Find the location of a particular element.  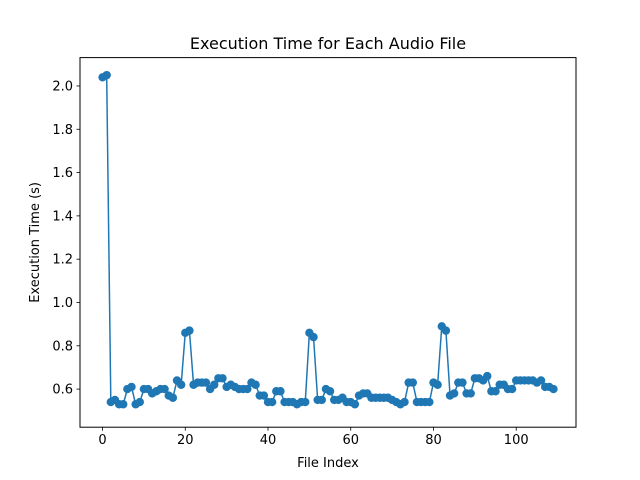

x-axis-ticks: 0 20 40 60 80 100 is located at coordinates (313, 437).